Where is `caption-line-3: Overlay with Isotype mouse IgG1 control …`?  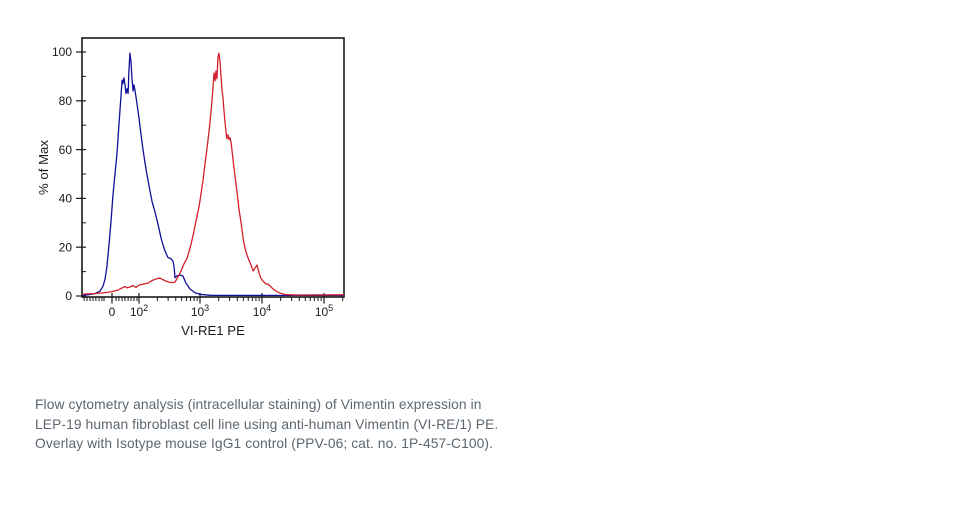
caption-line-3: Overlay with Isotype mouse IgG1 control … is located at coordinates (264, 444).